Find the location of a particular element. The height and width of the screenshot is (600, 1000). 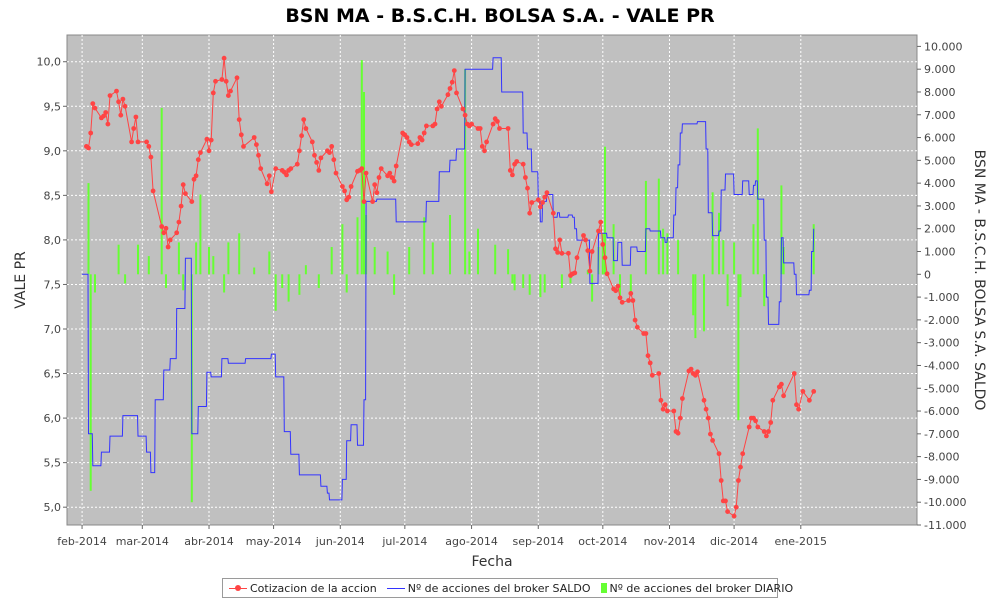

x-tick-label: oct-2014 is located at coordinates (602, 541).